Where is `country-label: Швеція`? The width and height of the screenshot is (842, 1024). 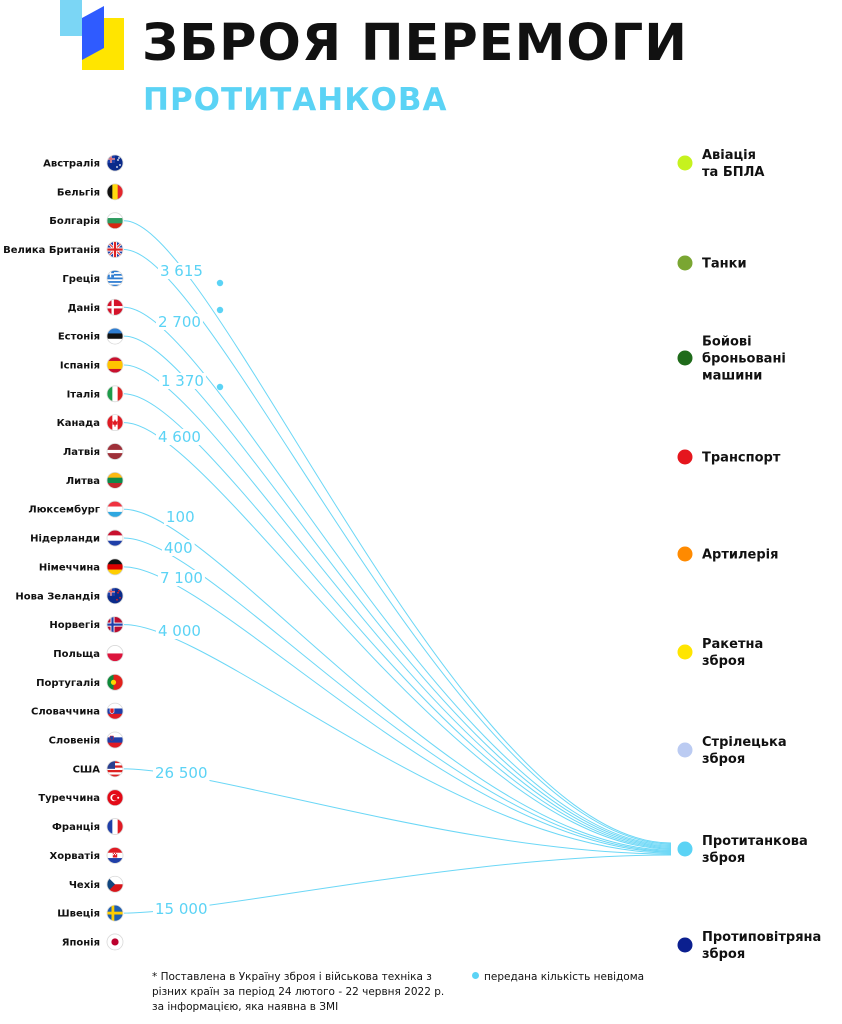 country-label: Швеція is located at coordinates (78, 914).